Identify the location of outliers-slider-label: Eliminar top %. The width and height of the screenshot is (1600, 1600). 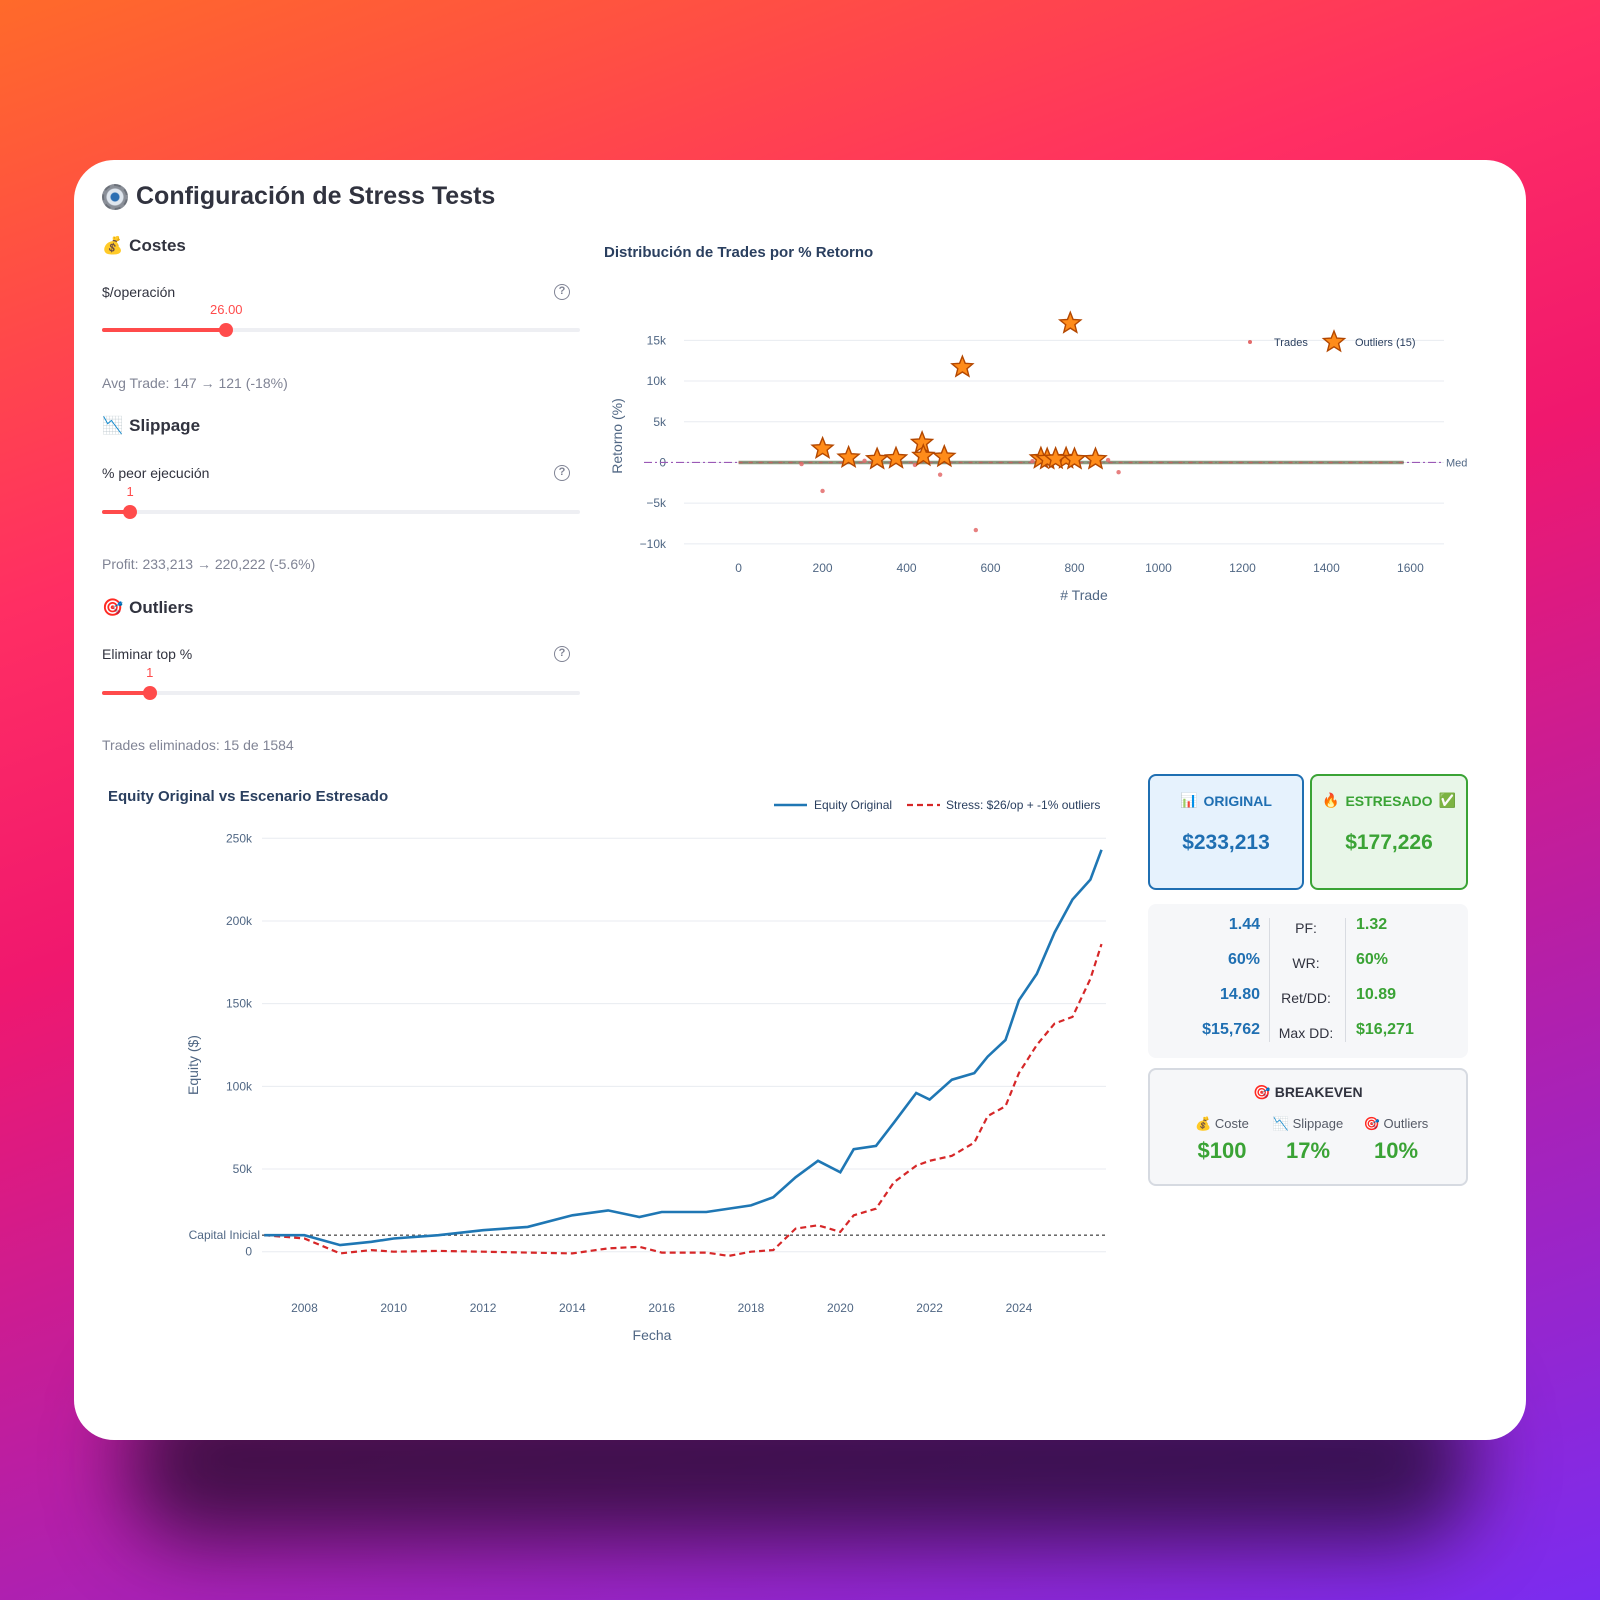
(147, 654).